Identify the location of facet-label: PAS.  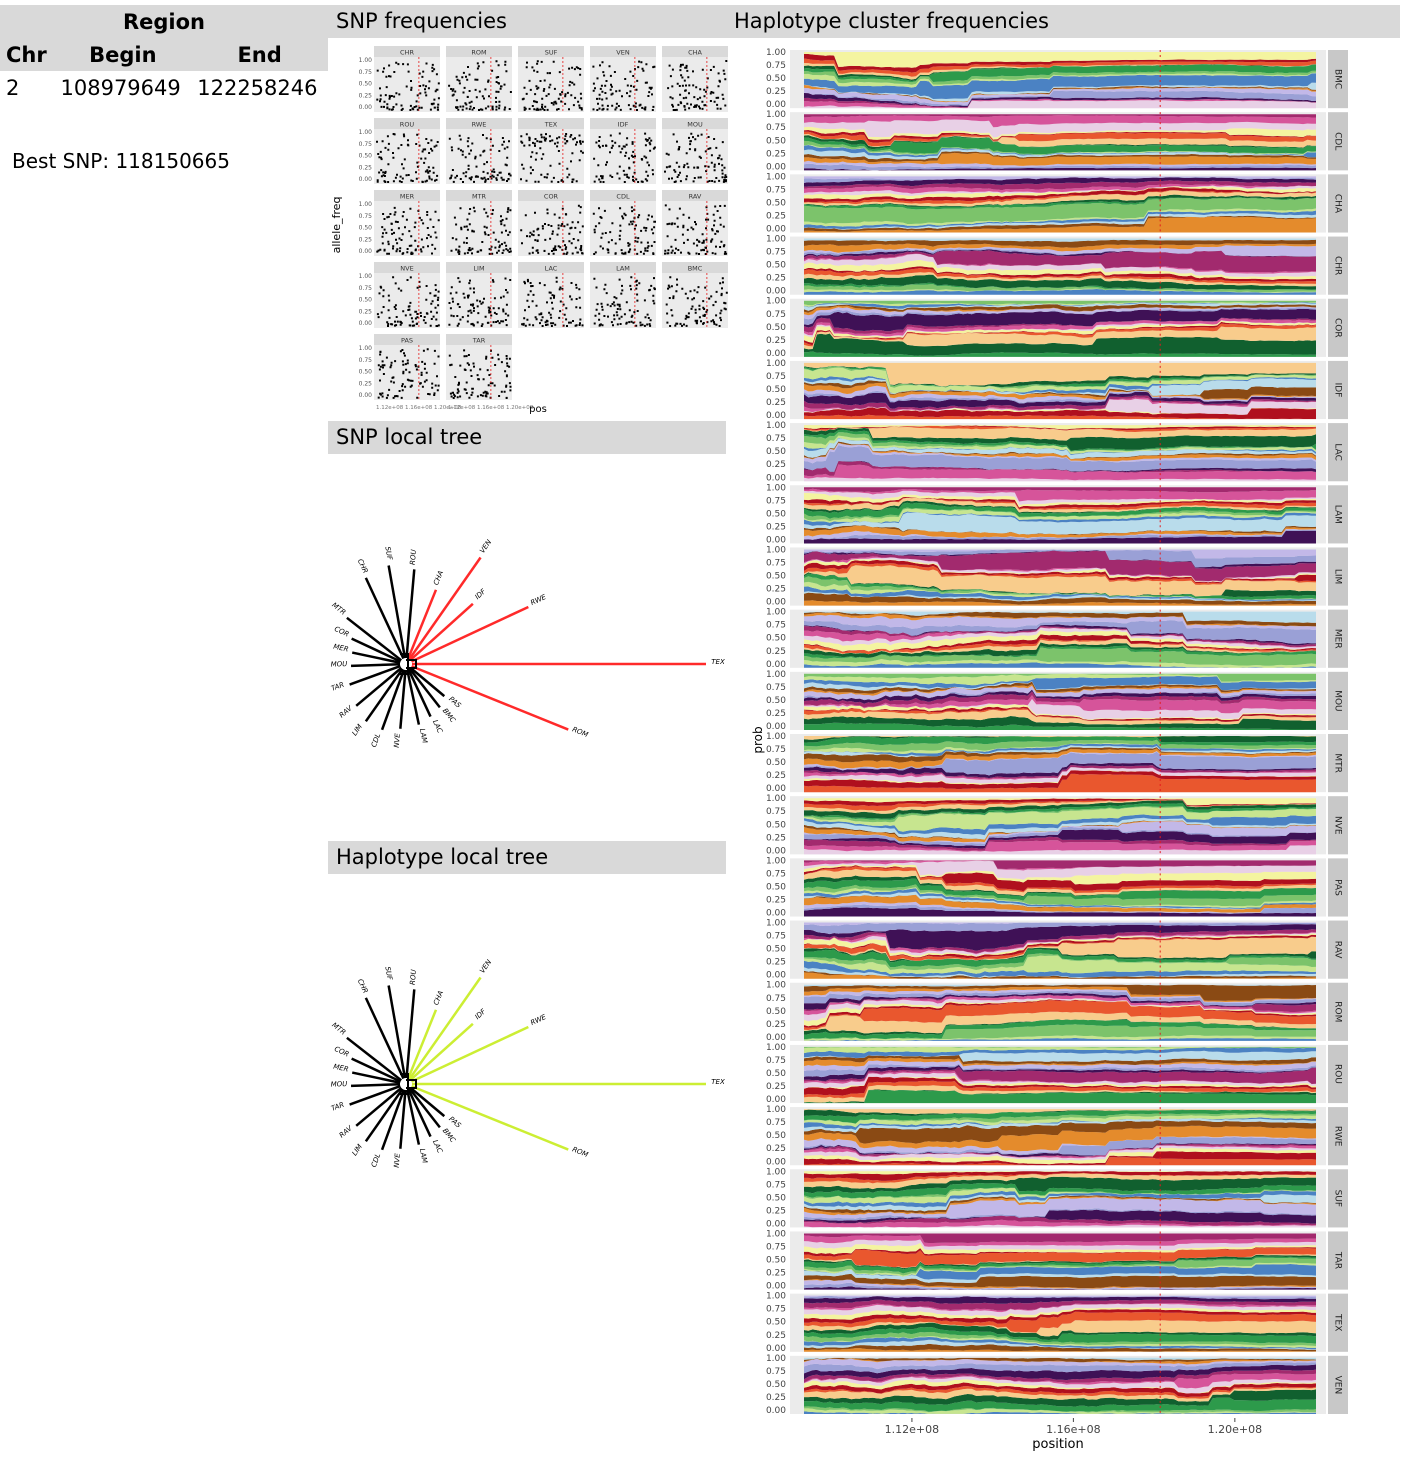
(407, 341).